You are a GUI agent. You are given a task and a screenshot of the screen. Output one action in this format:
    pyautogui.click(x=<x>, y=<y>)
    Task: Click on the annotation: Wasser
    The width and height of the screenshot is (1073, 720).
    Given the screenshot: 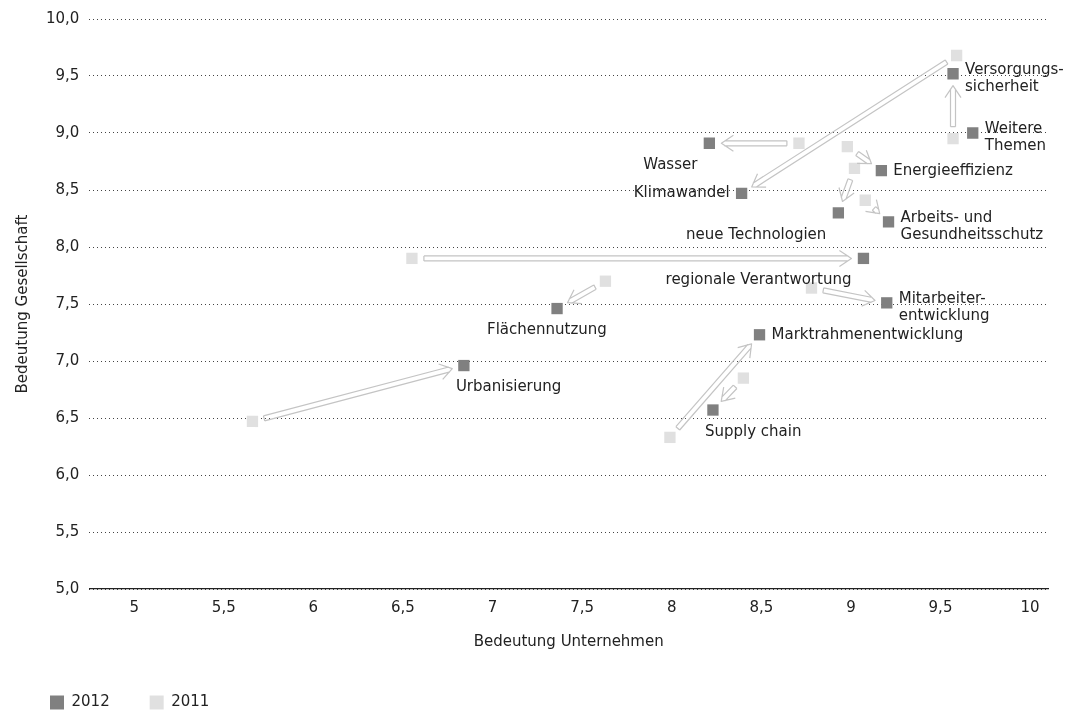 What is the action you would take?
    pyautogui.click(x=671, y=164)
    